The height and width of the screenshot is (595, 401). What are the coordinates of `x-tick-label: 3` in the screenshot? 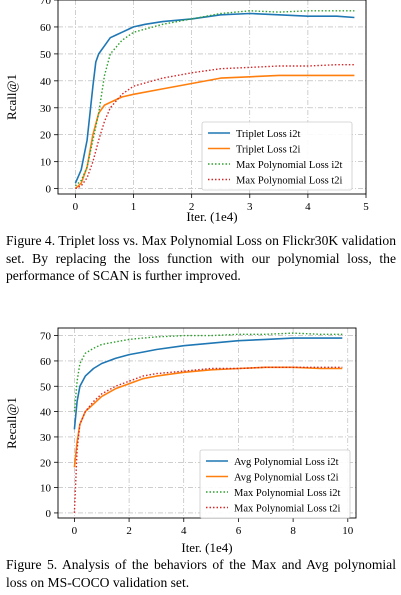 It's located at (250, 207).